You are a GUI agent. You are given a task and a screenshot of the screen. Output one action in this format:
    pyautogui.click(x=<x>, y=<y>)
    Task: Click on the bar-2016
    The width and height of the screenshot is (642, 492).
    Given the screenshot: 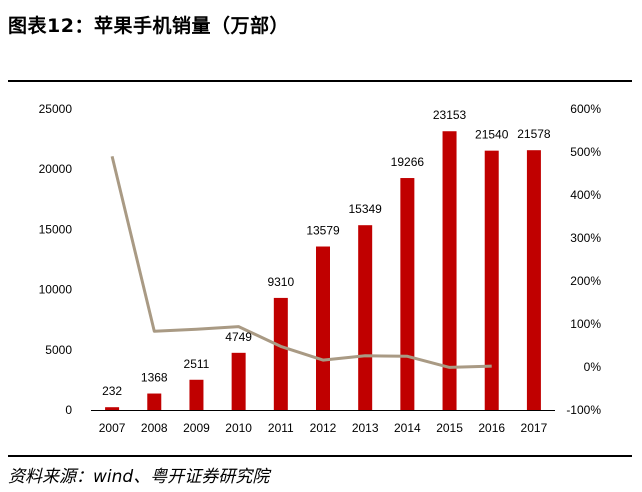 What is the action you would take?
    pyautogui.click(x=491, y=280)
    